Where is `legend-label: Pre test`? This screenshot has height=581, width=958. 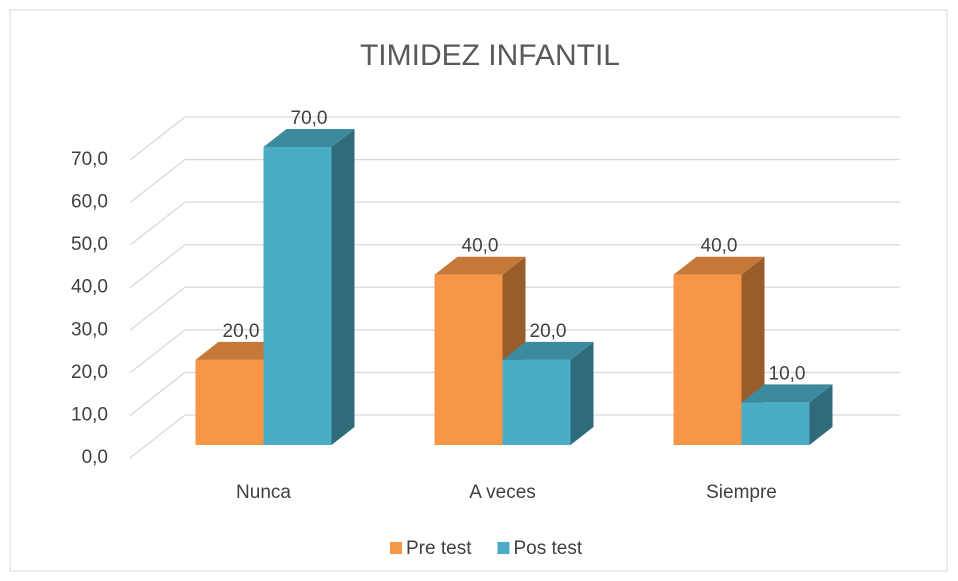 legend-label: Pre test is located at coordinates (439, 548).